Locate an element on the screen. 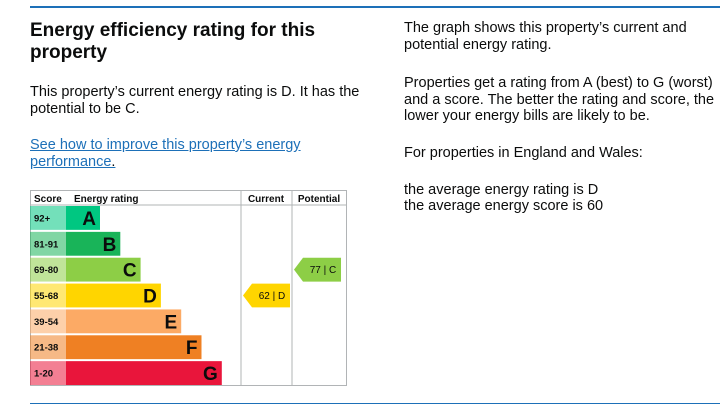 The height and width of the screenshot is (413, 726). bottom-divider is located at coordinates (375, 403).